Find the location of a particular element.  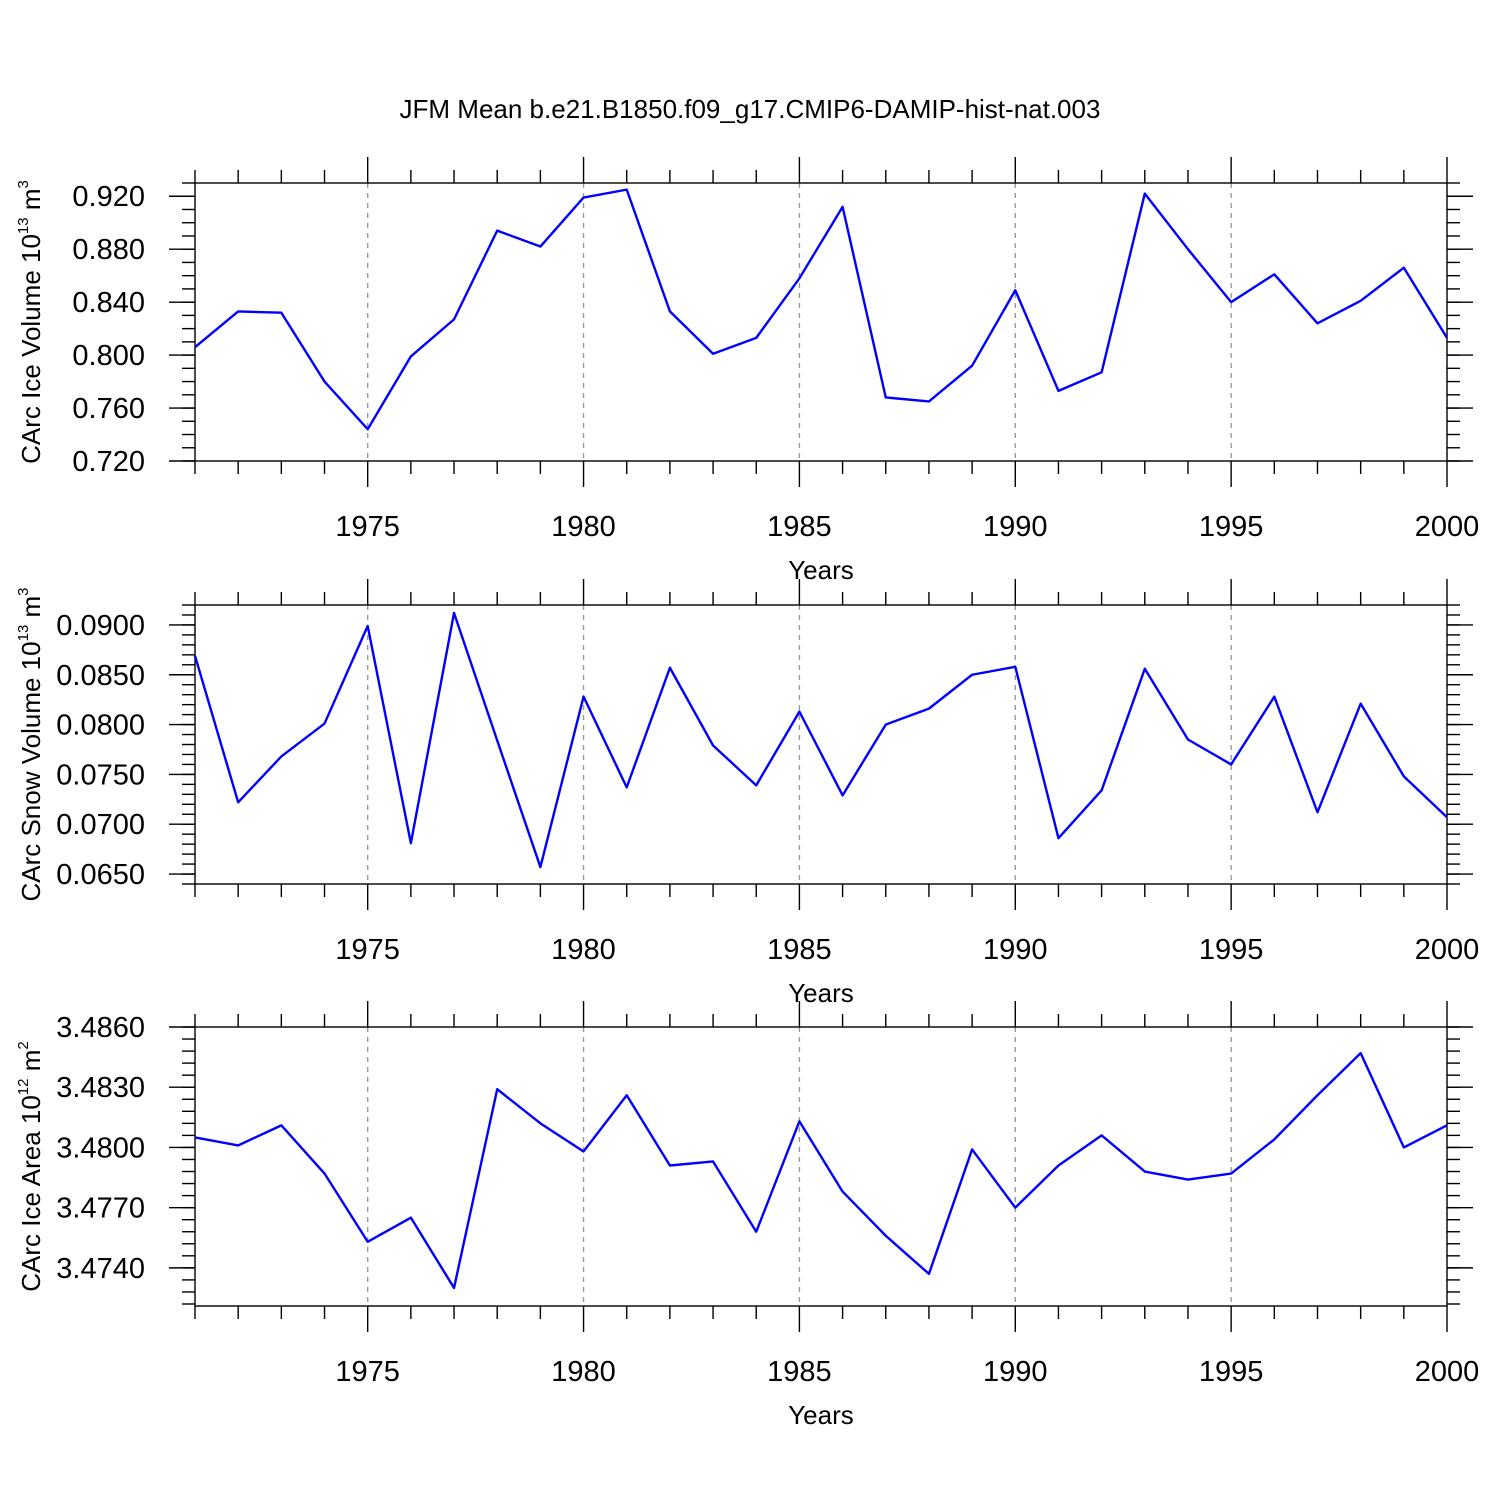

y-tick-label: 0.0700 is located at coordinates (100, 825).